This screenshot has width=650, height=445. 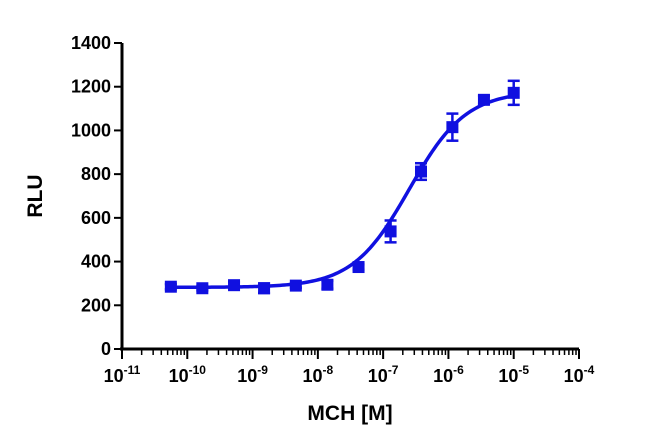 I want to click on x-axis-title: MCH [M], so click(x=349, y=413).